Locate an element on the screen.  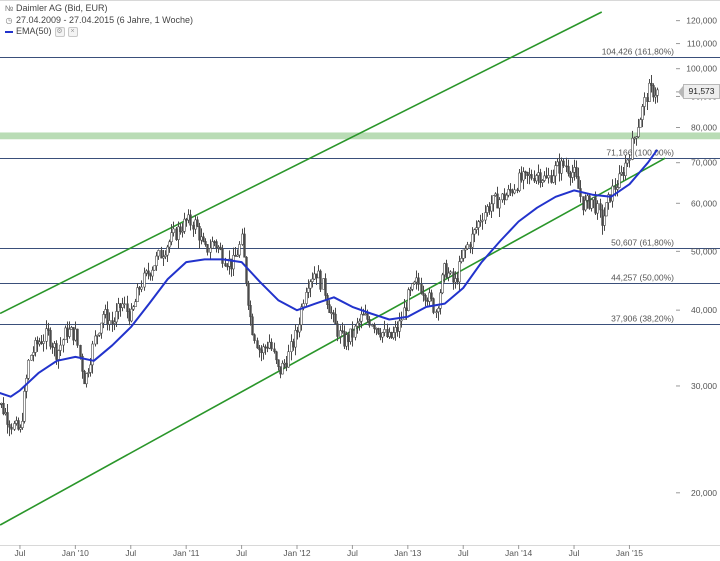
support-zone is located at coordinates (360, 136).